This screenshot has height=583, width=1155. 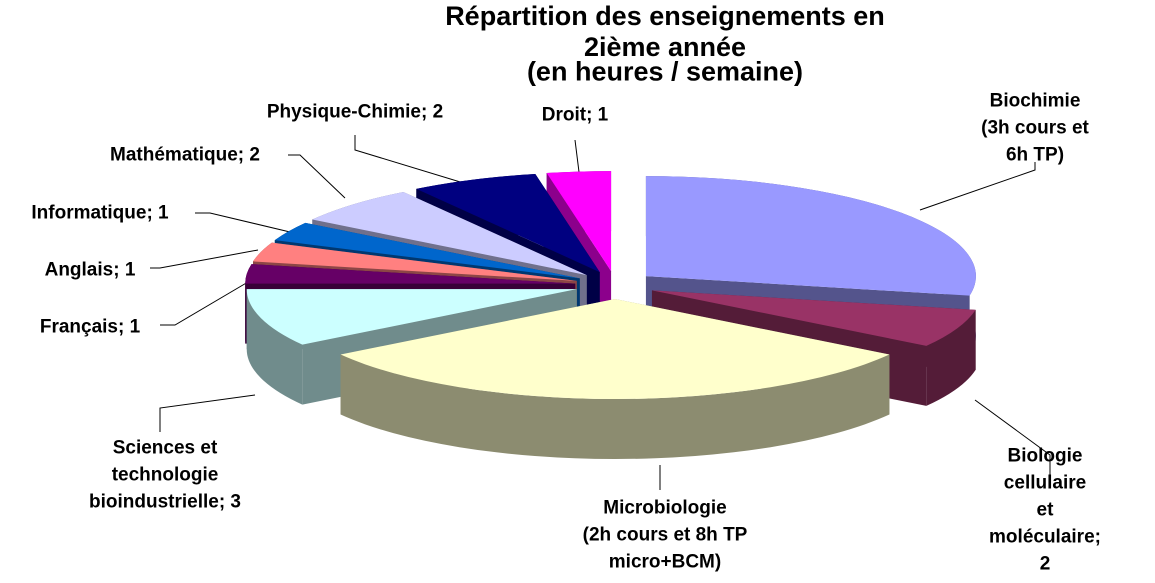 I want to click on slice-label: Informatique; 1, so click(x=100, y=213).